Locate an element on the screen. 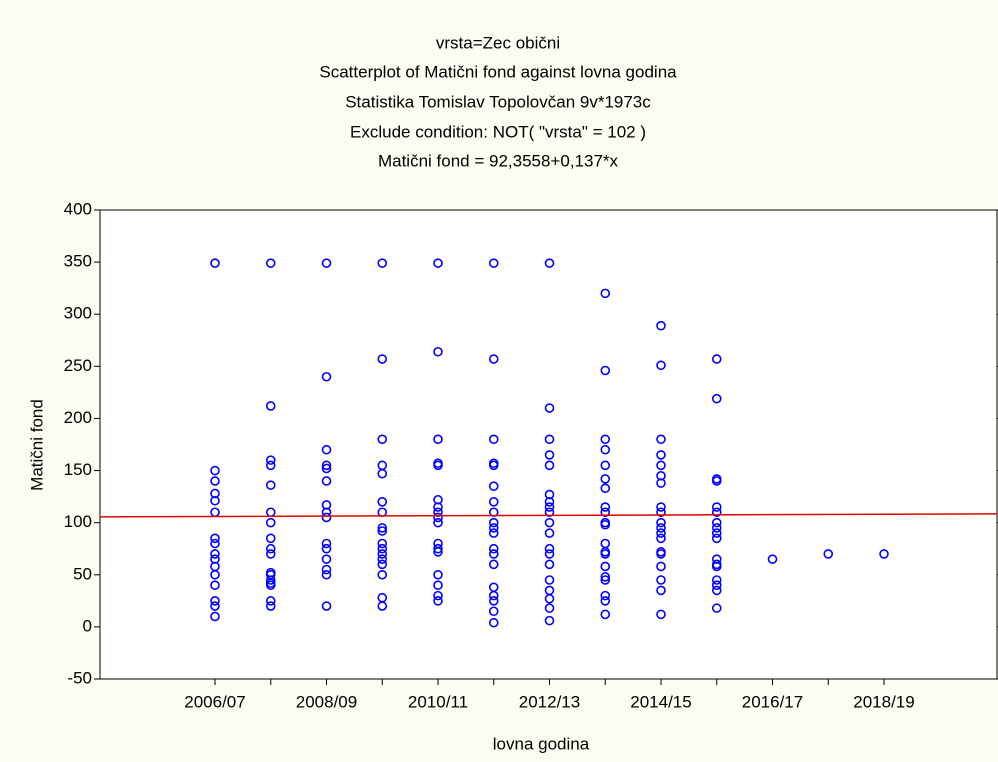  y-tick-label: 200 is located at coordinates (78, 417).